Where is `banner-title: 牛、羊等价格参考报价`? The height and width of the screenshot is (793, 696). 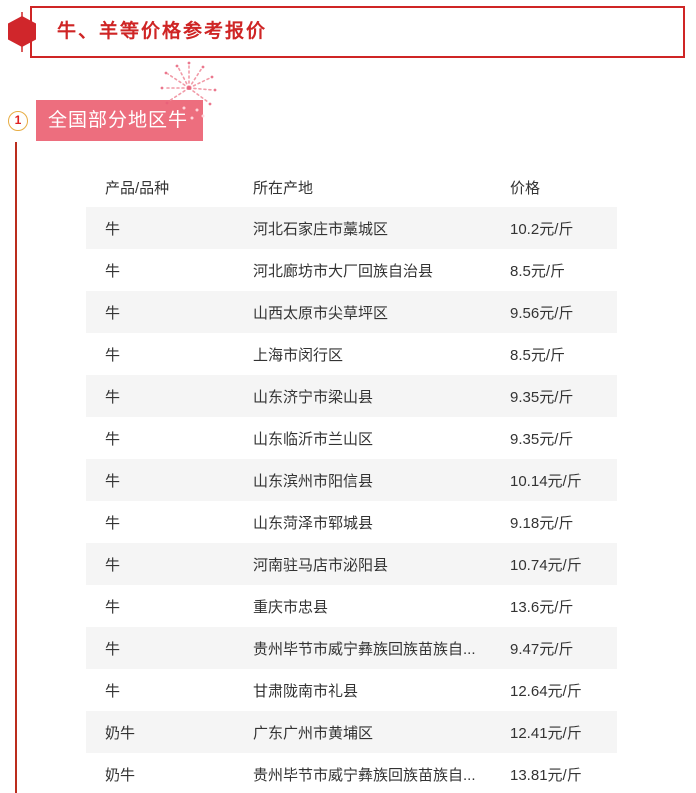 banner-title: 牛、羊等价格参考报价 is located at coordinates (162, 31).